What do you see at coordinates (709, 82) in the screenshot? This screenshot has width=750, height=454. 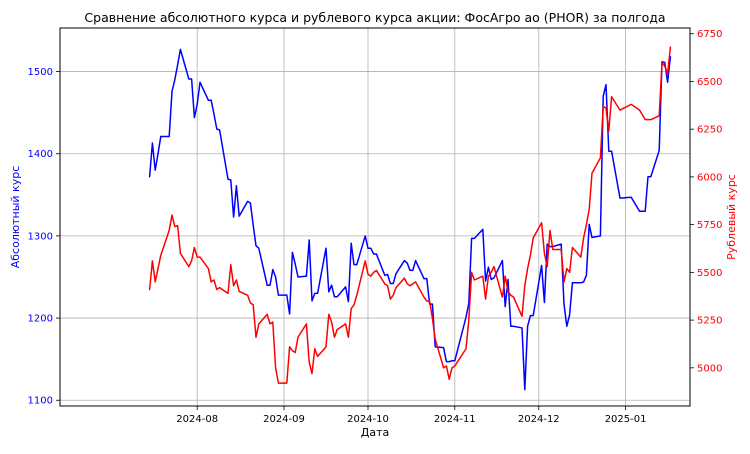 I see `right-y-tick-label: 6500` at bounding box center [709, 82].